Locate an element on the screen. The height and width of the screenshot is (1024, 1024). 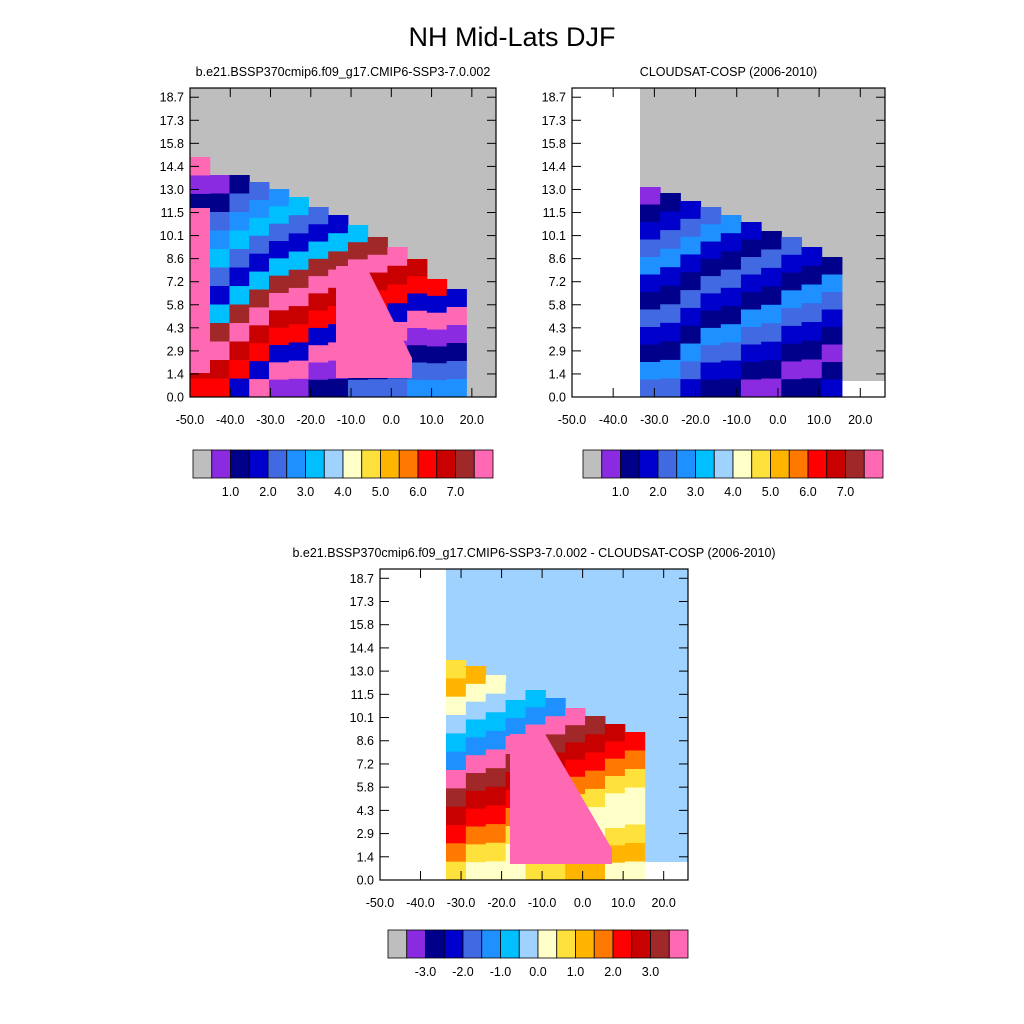
y-tick-label: 4.3 is located at coordinates (557, 328).